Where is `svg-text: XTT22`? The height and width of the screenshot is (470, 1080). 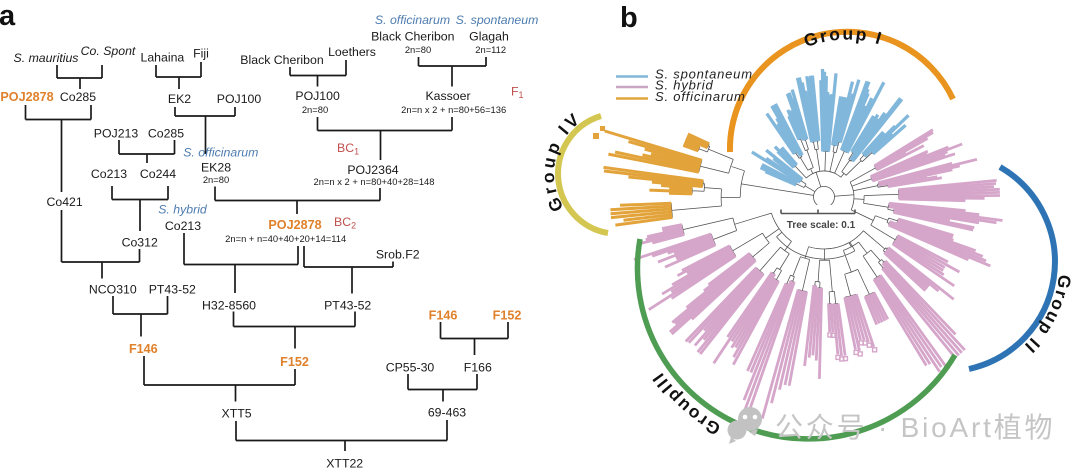 svg-text: XTT22 is located at coordinates (344, 463).